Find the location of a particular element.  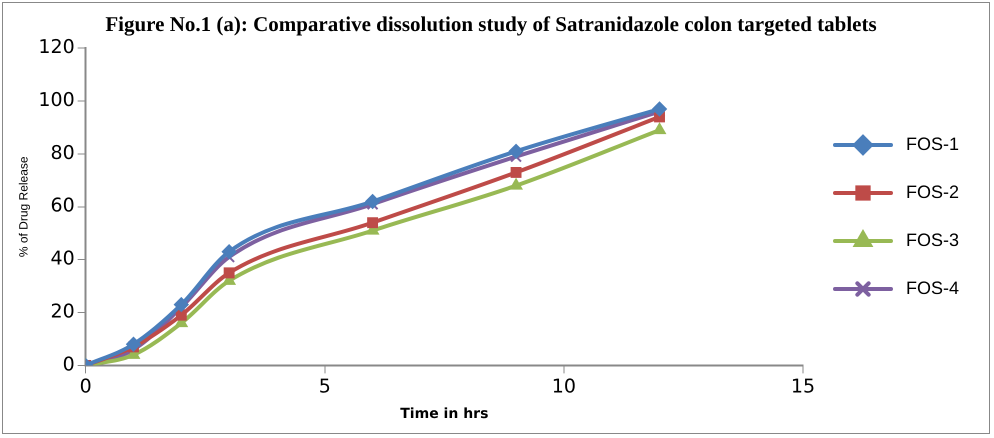

y-tick-label: 40 is located at coordinates (62, 259).